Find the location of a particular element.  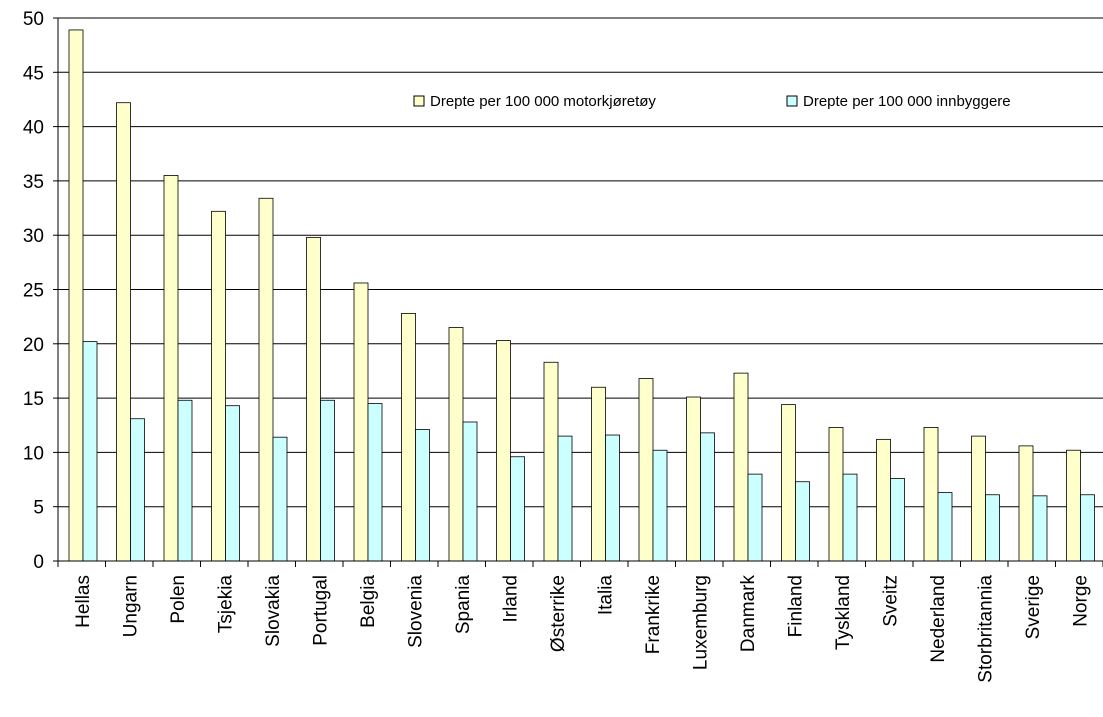

category-label: Norge is located at coordinates (1080, 601).